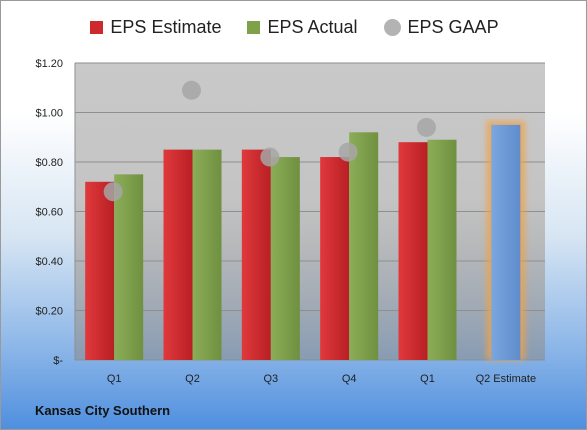  I want to click on y-tick-label: $1.20, so click(49, 64).